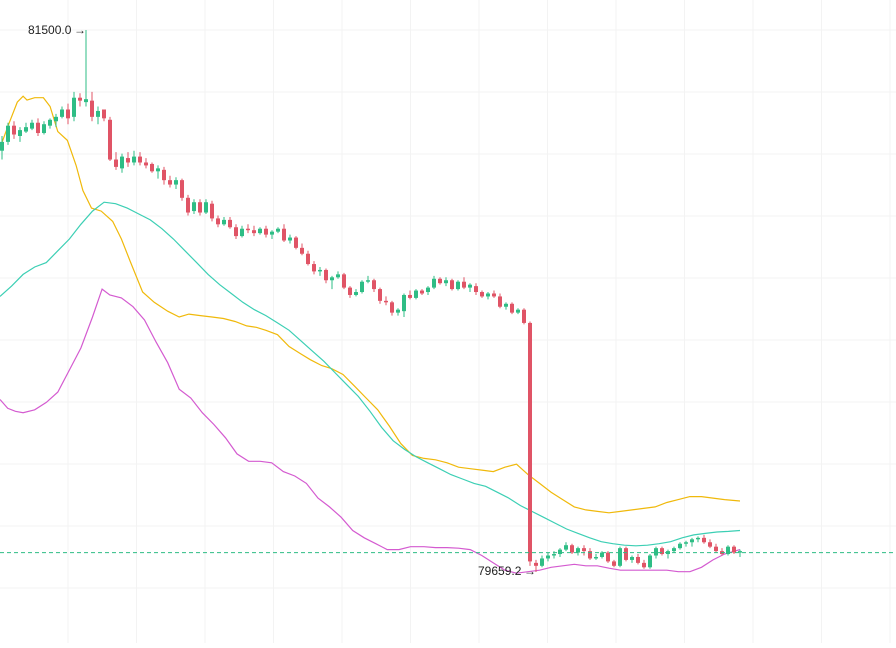 This screenshot has height=648, width=896. I want to click on low-price-label: 79659.2, so click(500, 571).